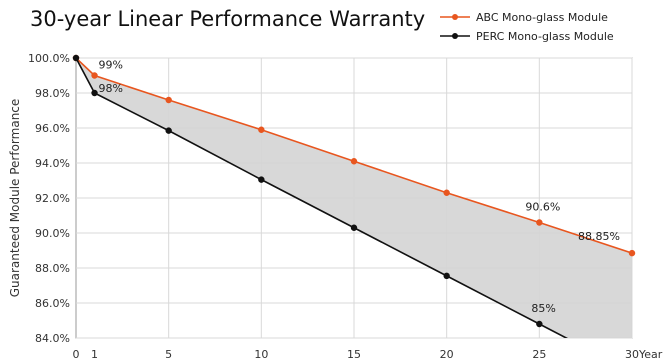  I want to click on y-tick-label: 98.0%, so click(52, 93).